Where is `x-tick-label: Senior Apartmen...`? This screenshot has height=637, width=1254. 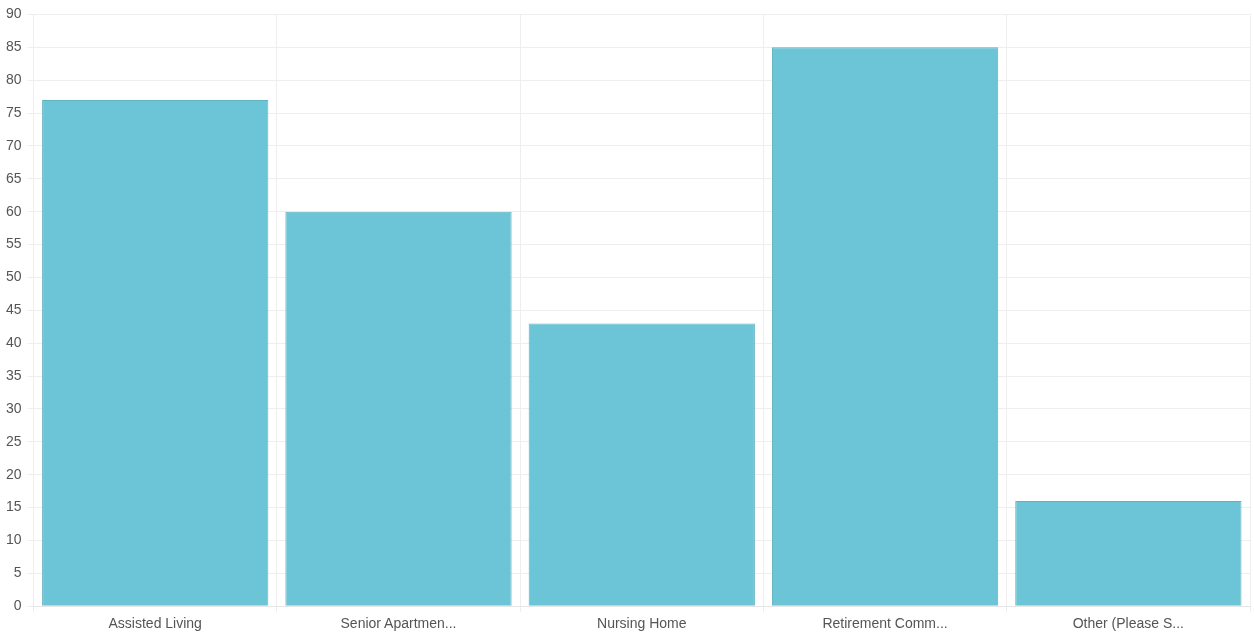 x-tick-label: Senior Apartmen... is located at coordinates (398, 623).